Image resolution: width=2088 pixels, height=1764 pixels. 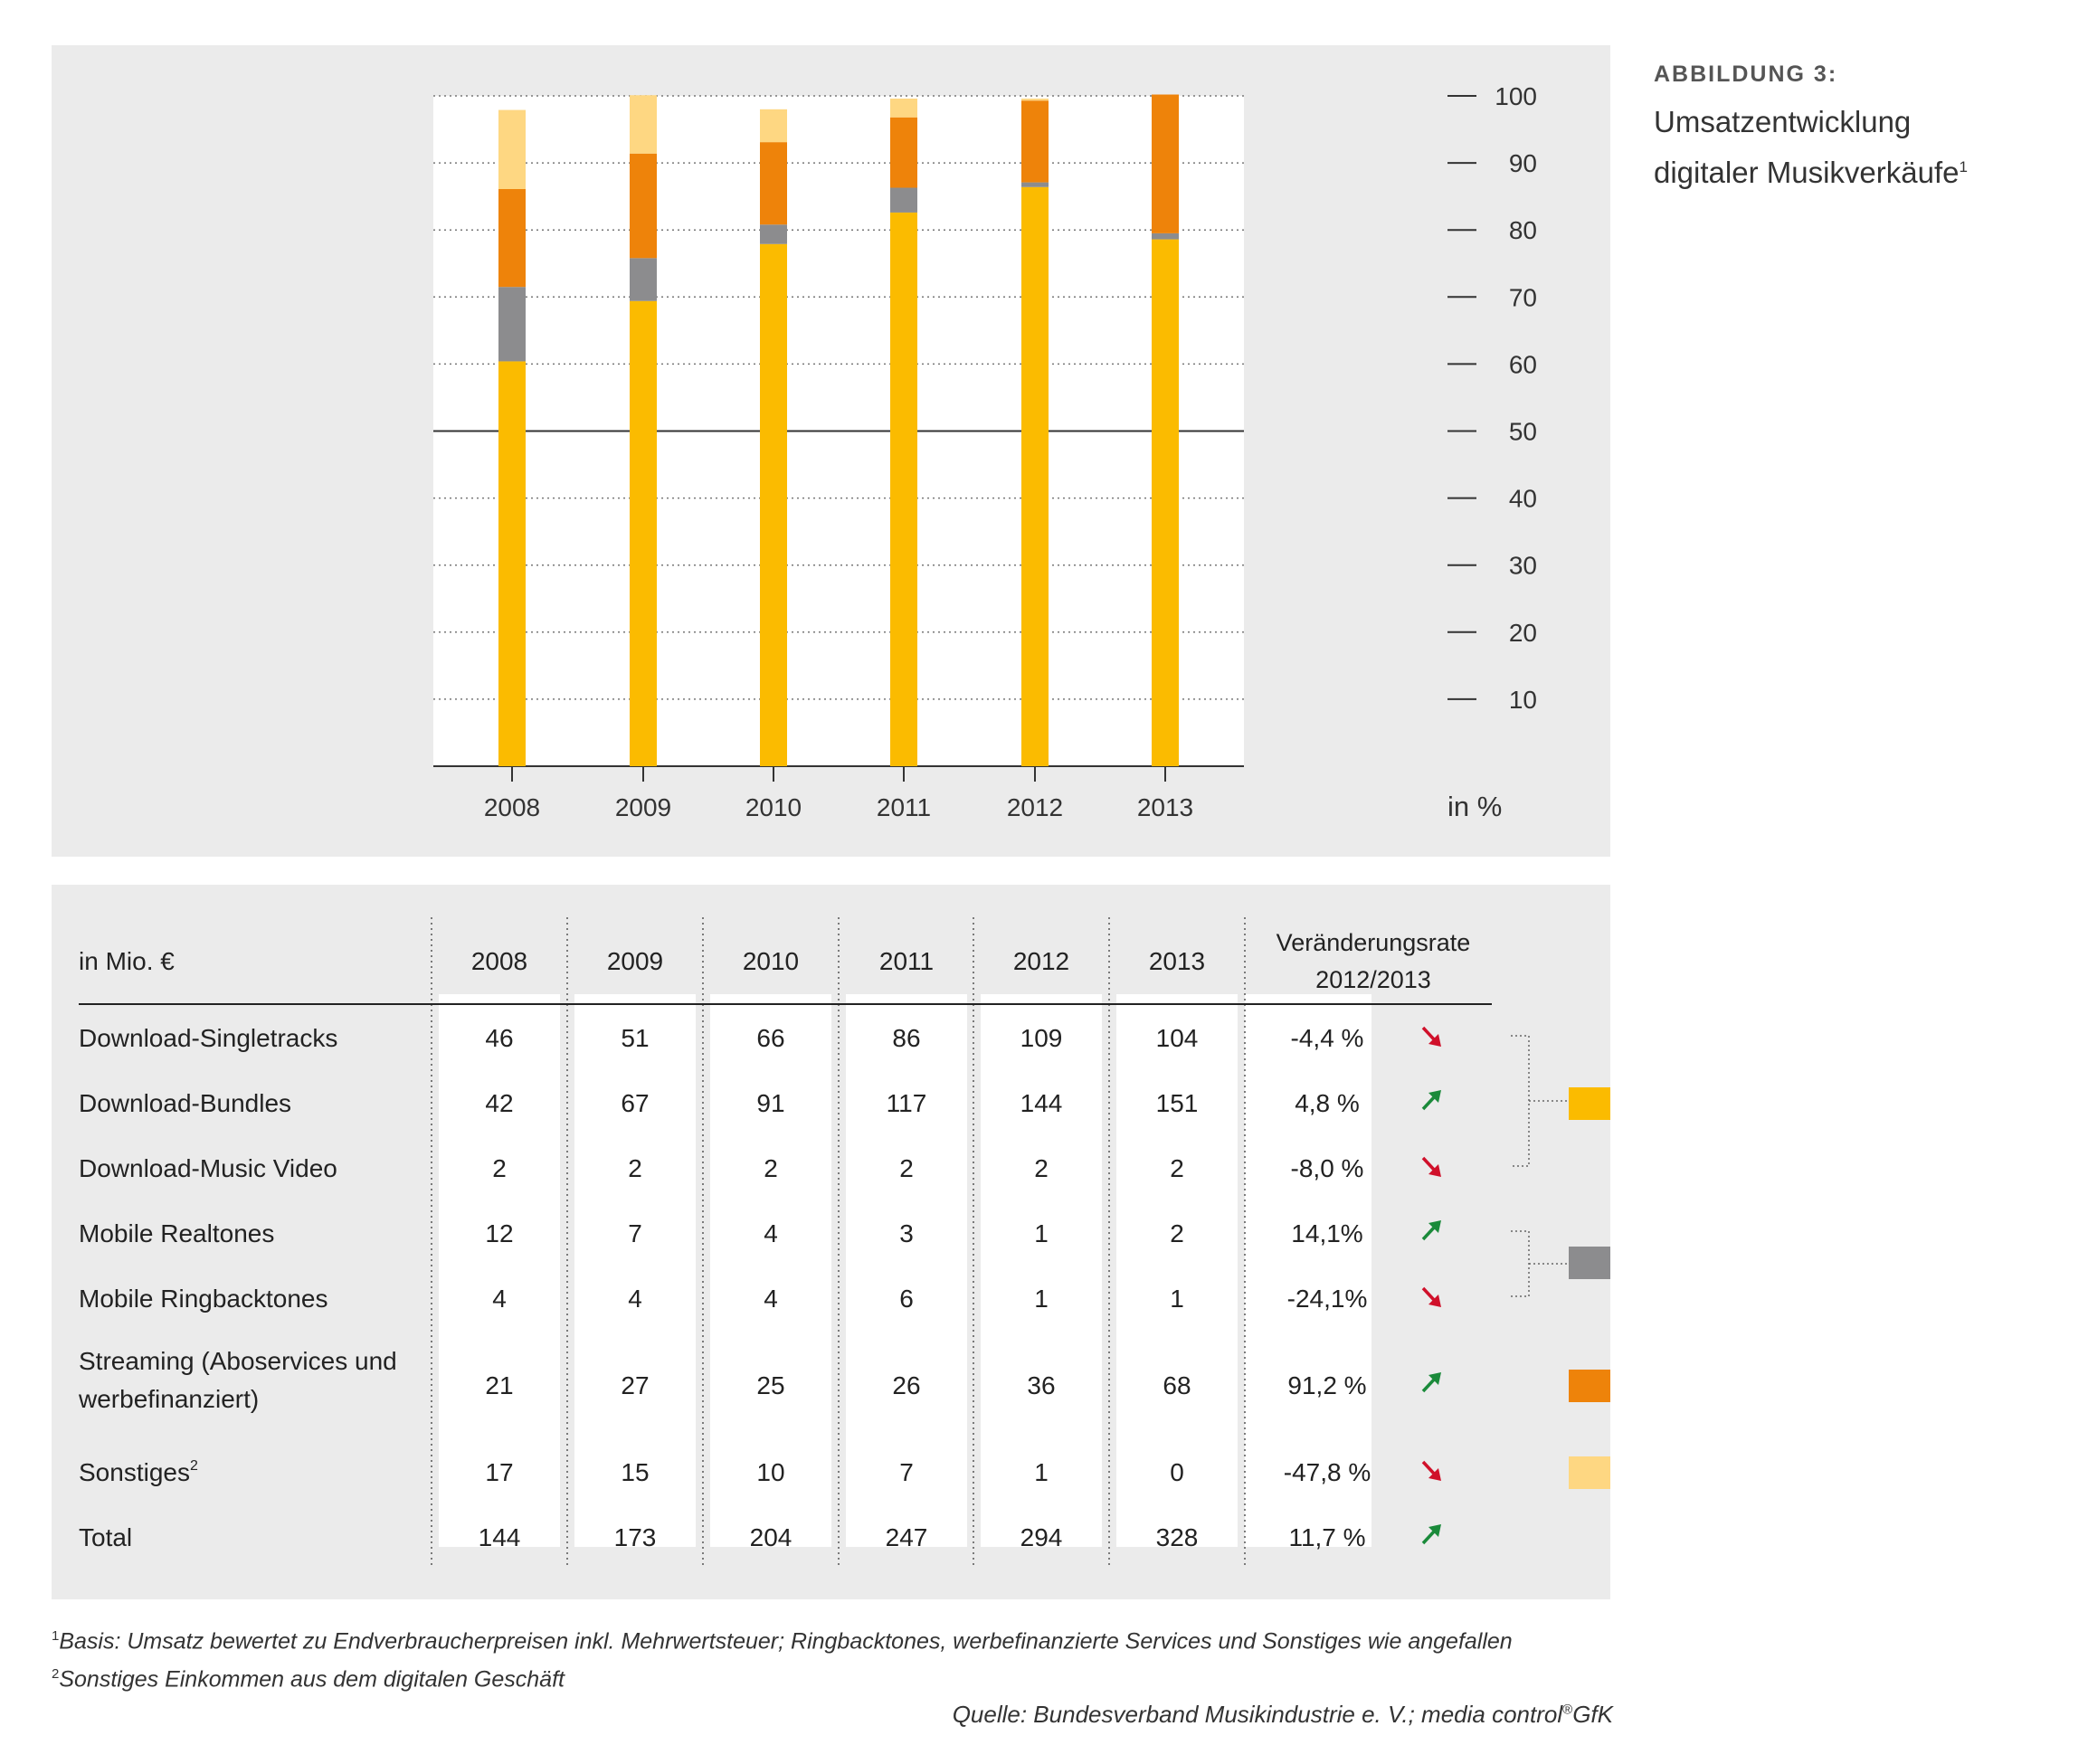 What do you see at coordinates (56, 1674) in the screenshot?
I see `footnote-2-marker: 2` at bounding box center [56, 1674].